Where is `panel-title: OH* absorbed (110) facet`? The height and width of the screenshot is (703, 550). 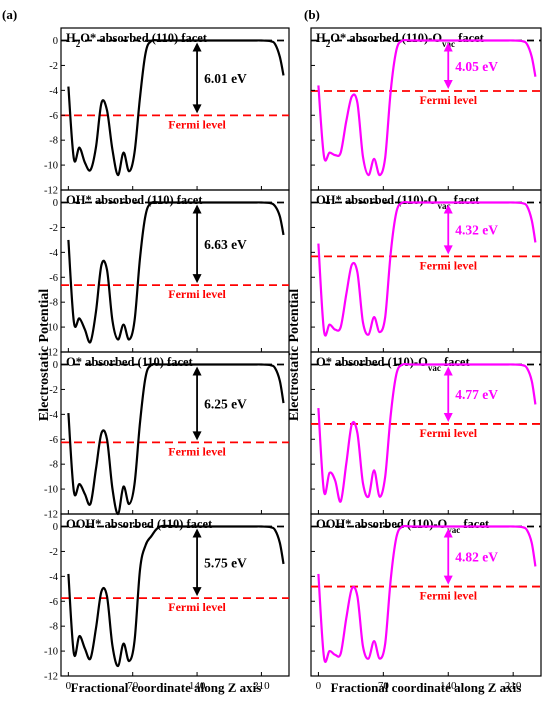 panel-title: OH* absorbed (110) facet is located at coordinates (134, 200).